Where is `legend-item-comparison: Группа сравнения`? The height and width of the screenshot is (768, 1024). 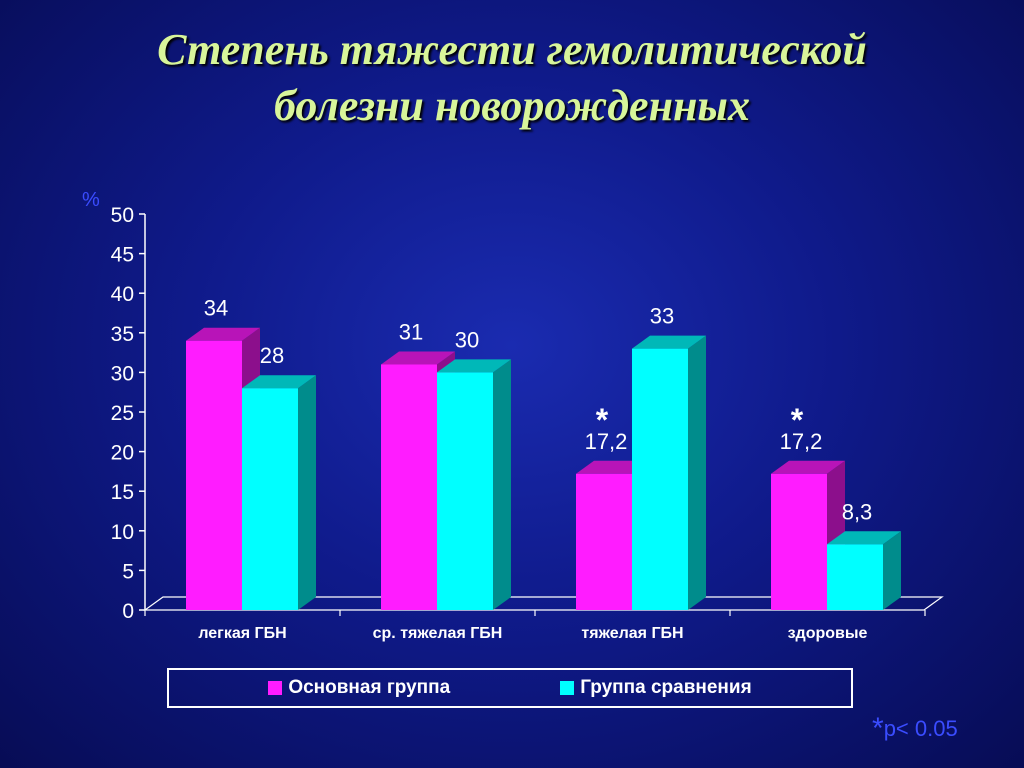
legend-item-comparison: Группа сравнения is located at coordinates (656, 688).